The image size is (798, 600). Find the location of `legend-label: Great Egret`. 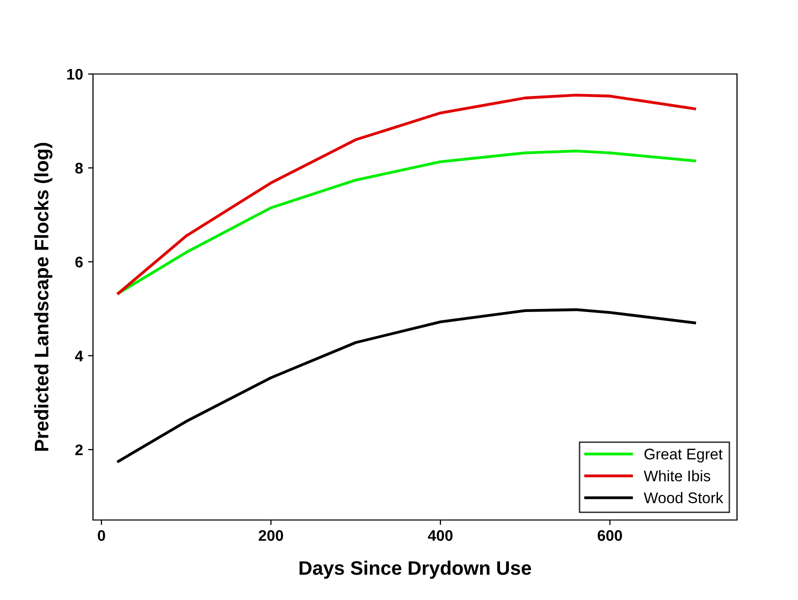

legend-label: Great Egret is located at coordinates (683, 455).